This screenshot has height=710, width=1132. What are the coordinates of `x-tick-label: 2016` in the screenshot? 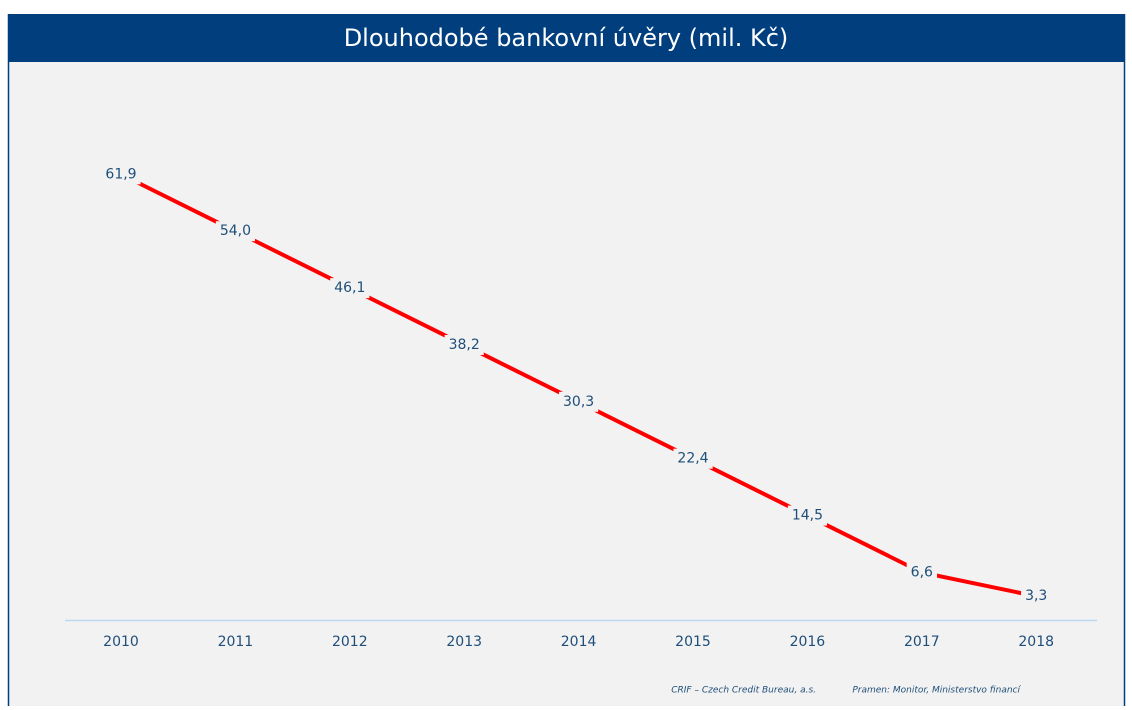 It's located at (808, 642).